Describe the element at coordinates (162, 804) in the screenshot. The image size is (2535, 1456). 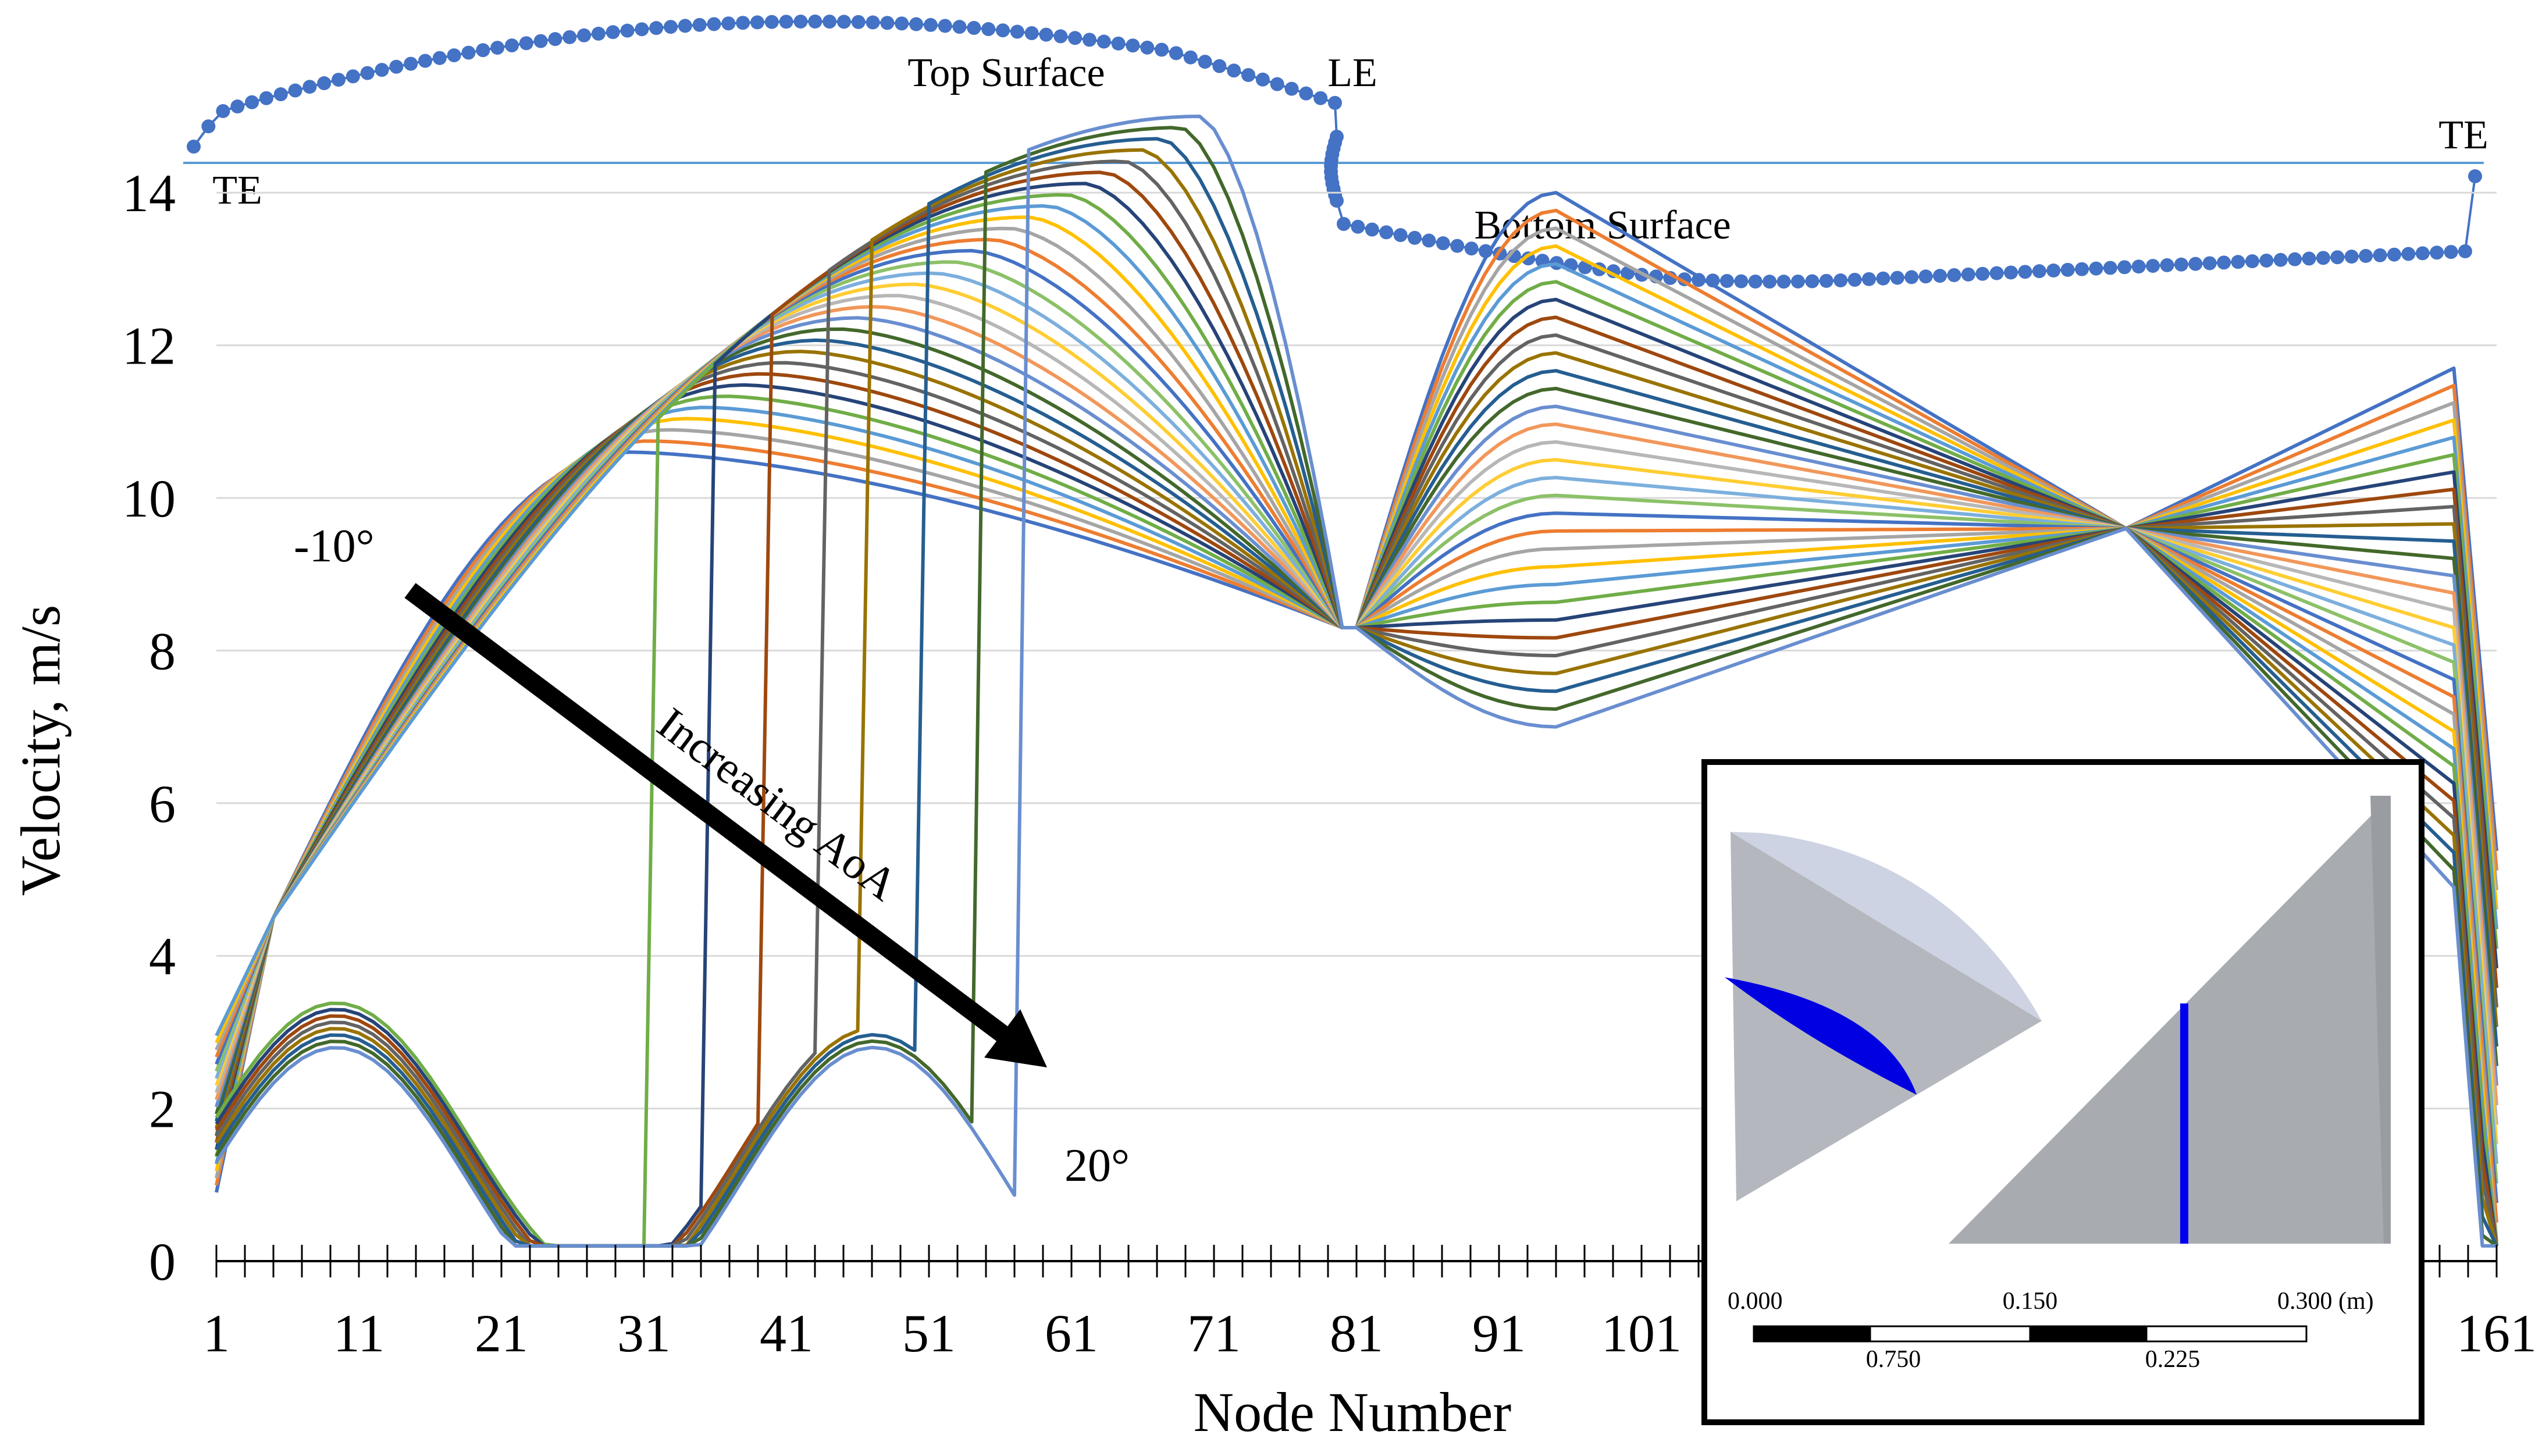
I see `y-tick-label: 6` at that location.